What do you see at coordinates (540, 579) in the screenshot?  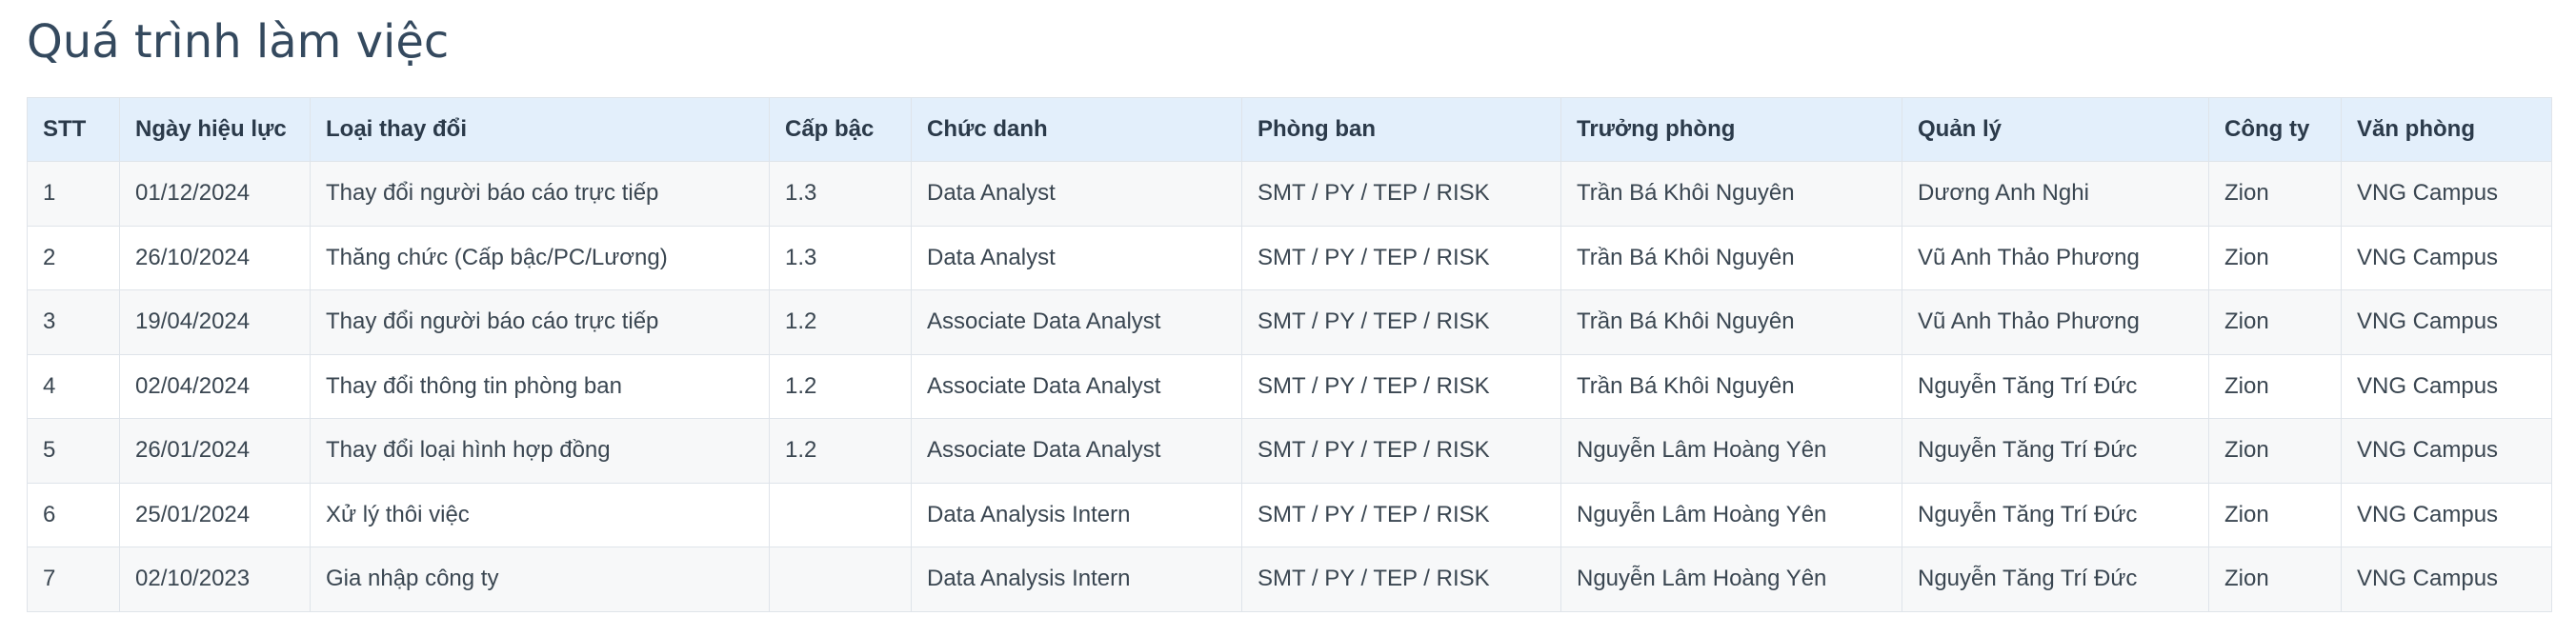 I see `cell-change-type: Gia nhập công ty` at bounding box center [540, 579].